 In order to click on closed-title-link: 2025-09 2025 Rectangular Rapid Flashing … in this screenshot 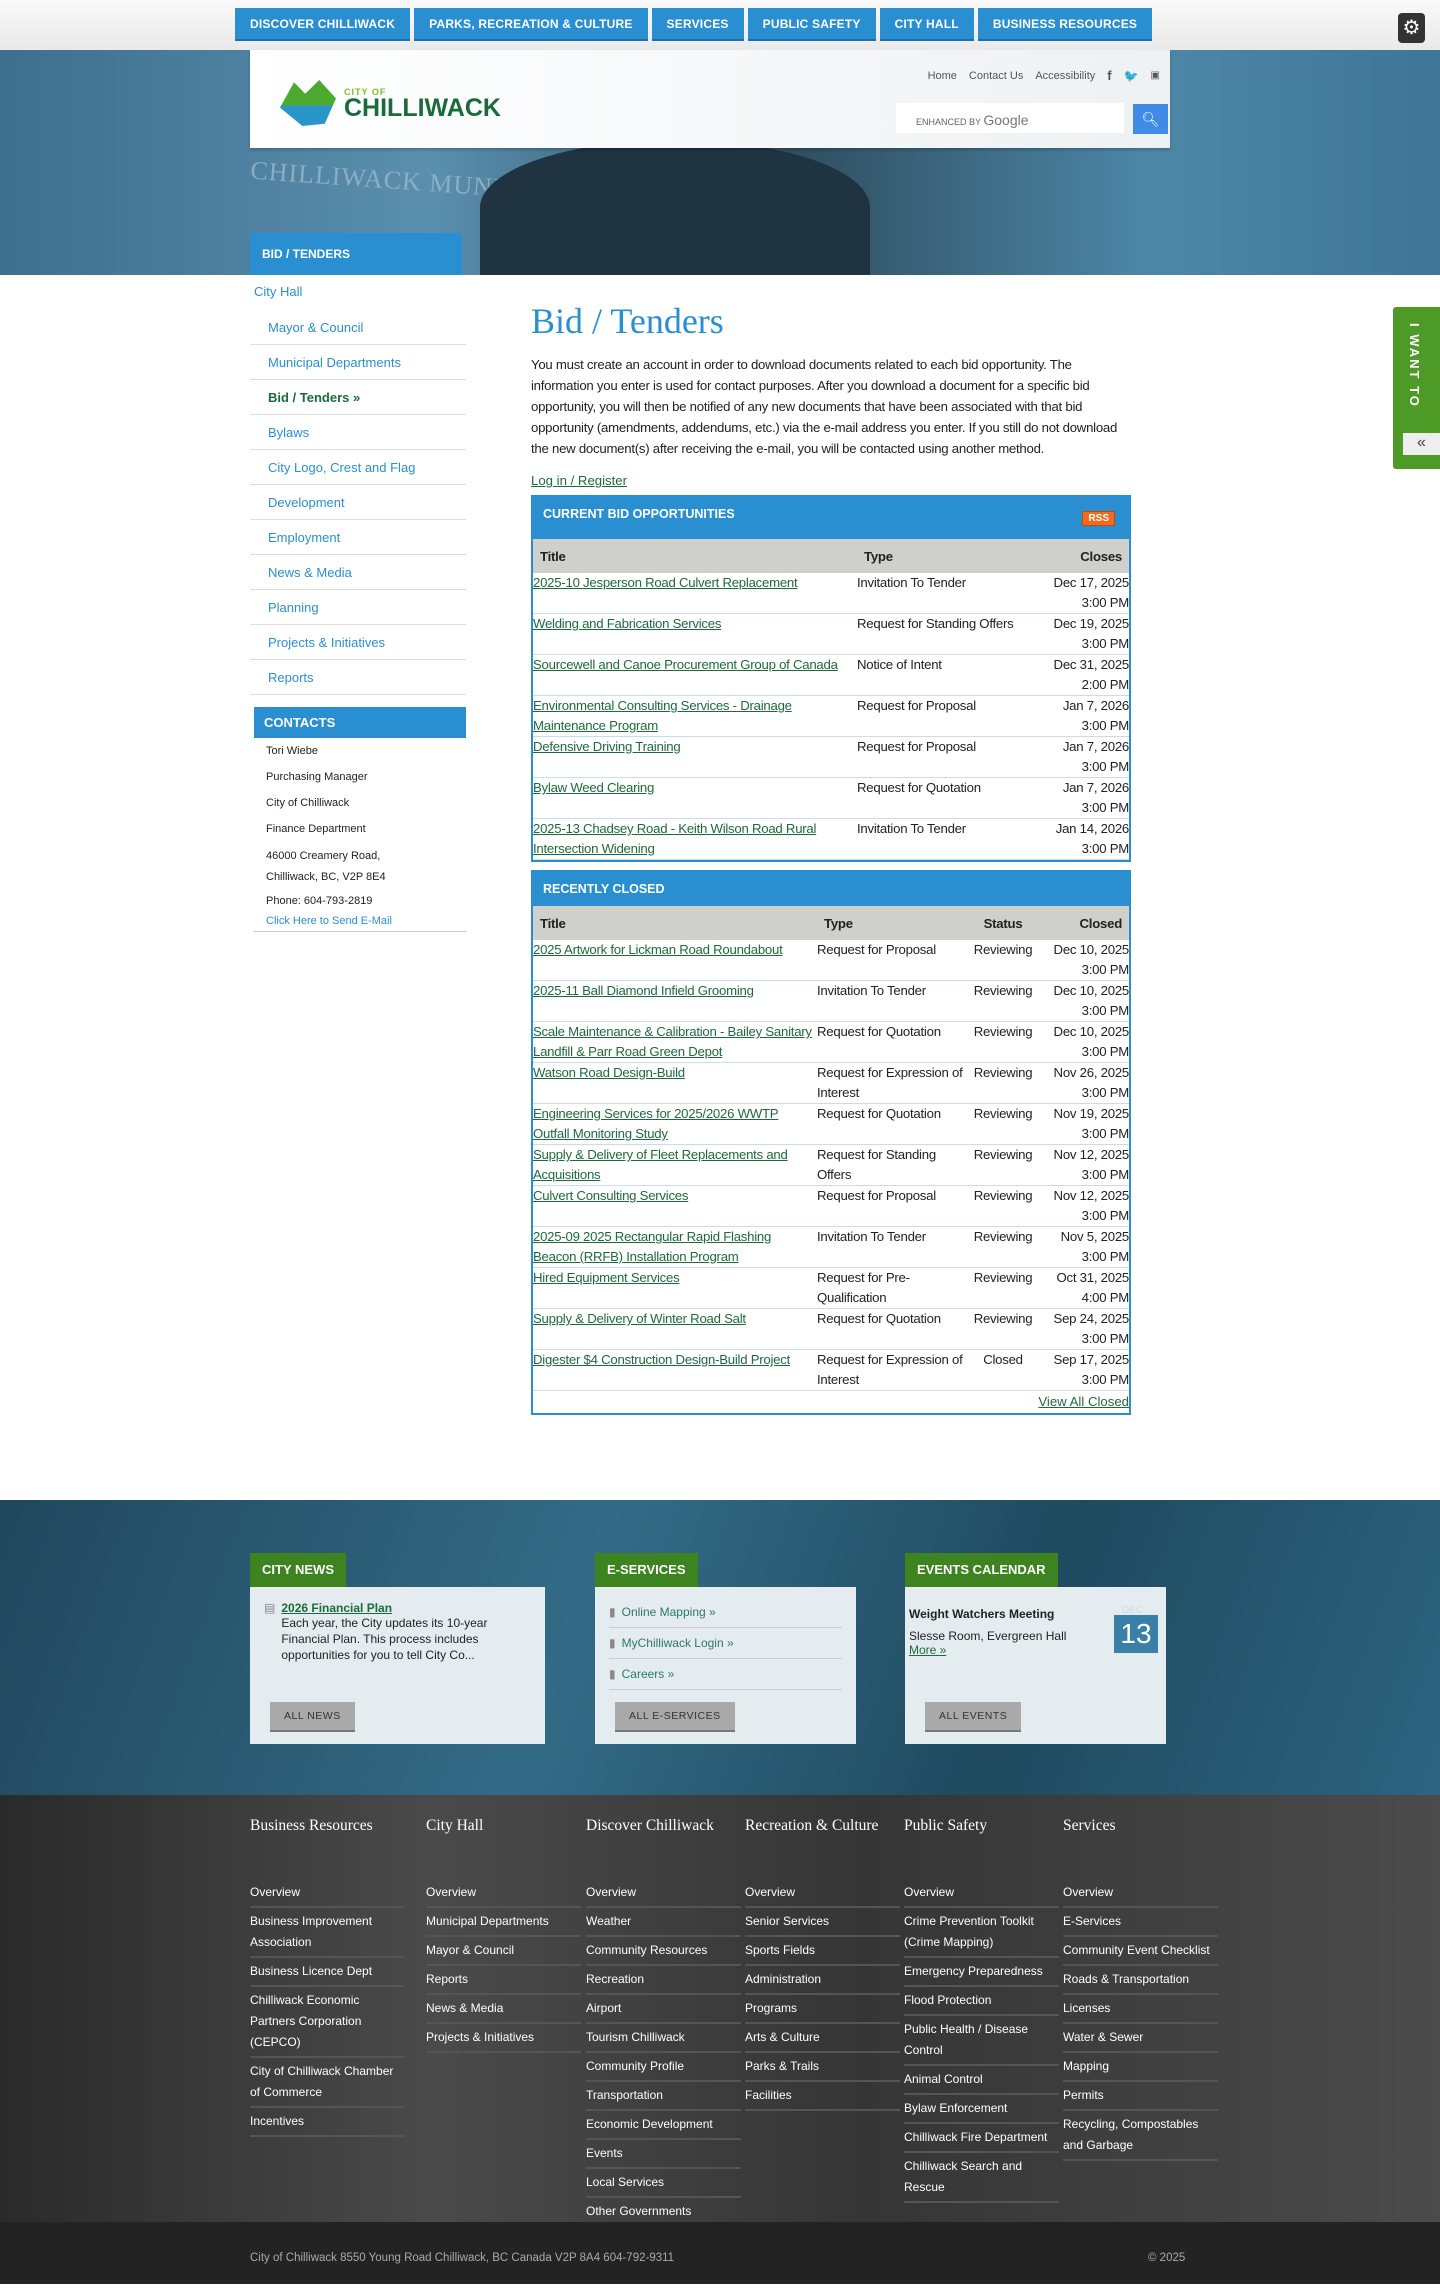, I will do `click(652, 1246)`.